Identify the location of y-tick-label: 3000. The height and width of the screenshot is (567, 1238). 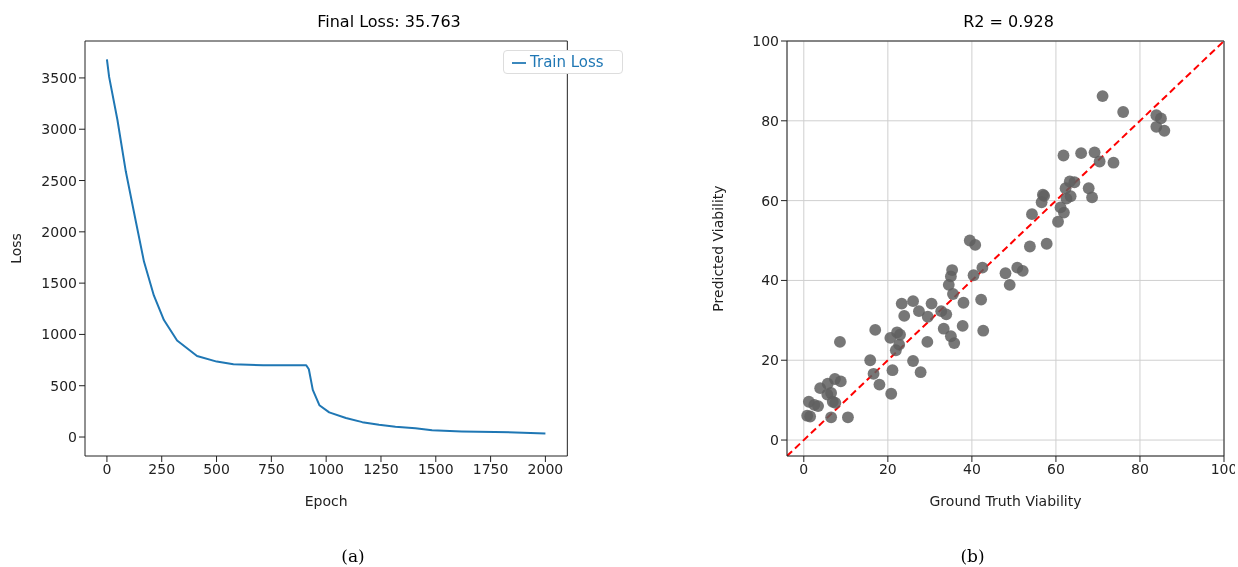
(59, 129).